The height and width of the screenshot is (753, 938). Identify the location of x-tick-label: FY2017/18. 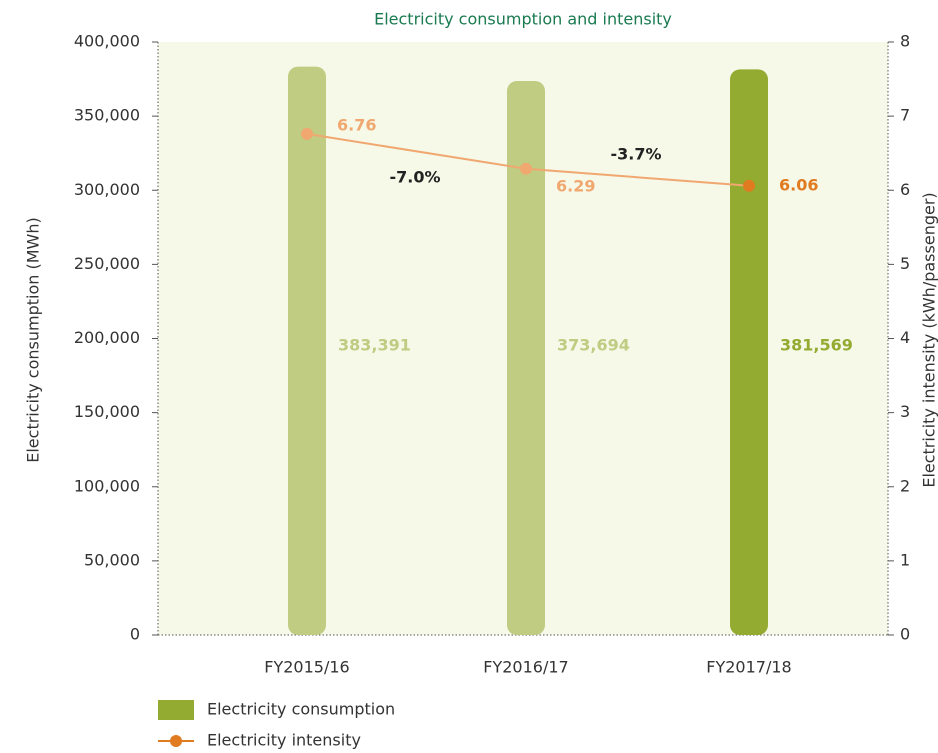
(748, 667).